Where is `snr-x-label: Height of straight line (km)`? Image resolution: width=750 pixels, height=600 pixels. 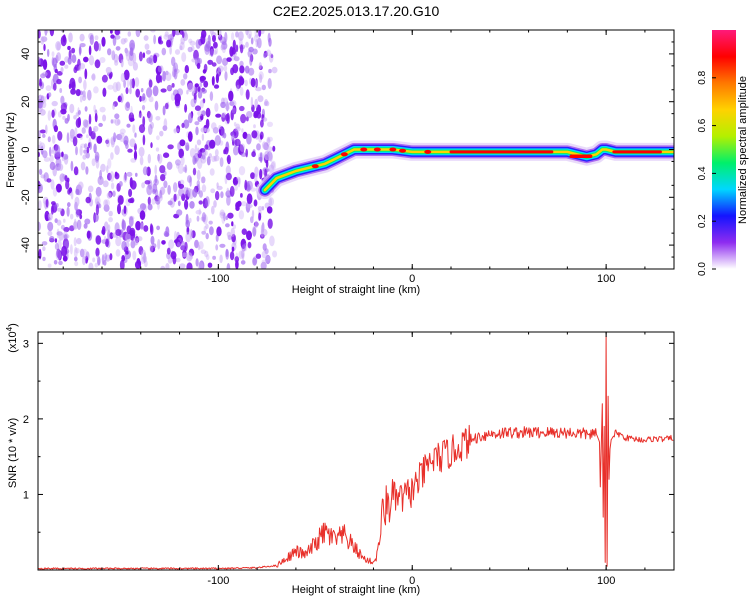 snr-x-label: Height of straight line (km) is located at coordinates (356, 590).